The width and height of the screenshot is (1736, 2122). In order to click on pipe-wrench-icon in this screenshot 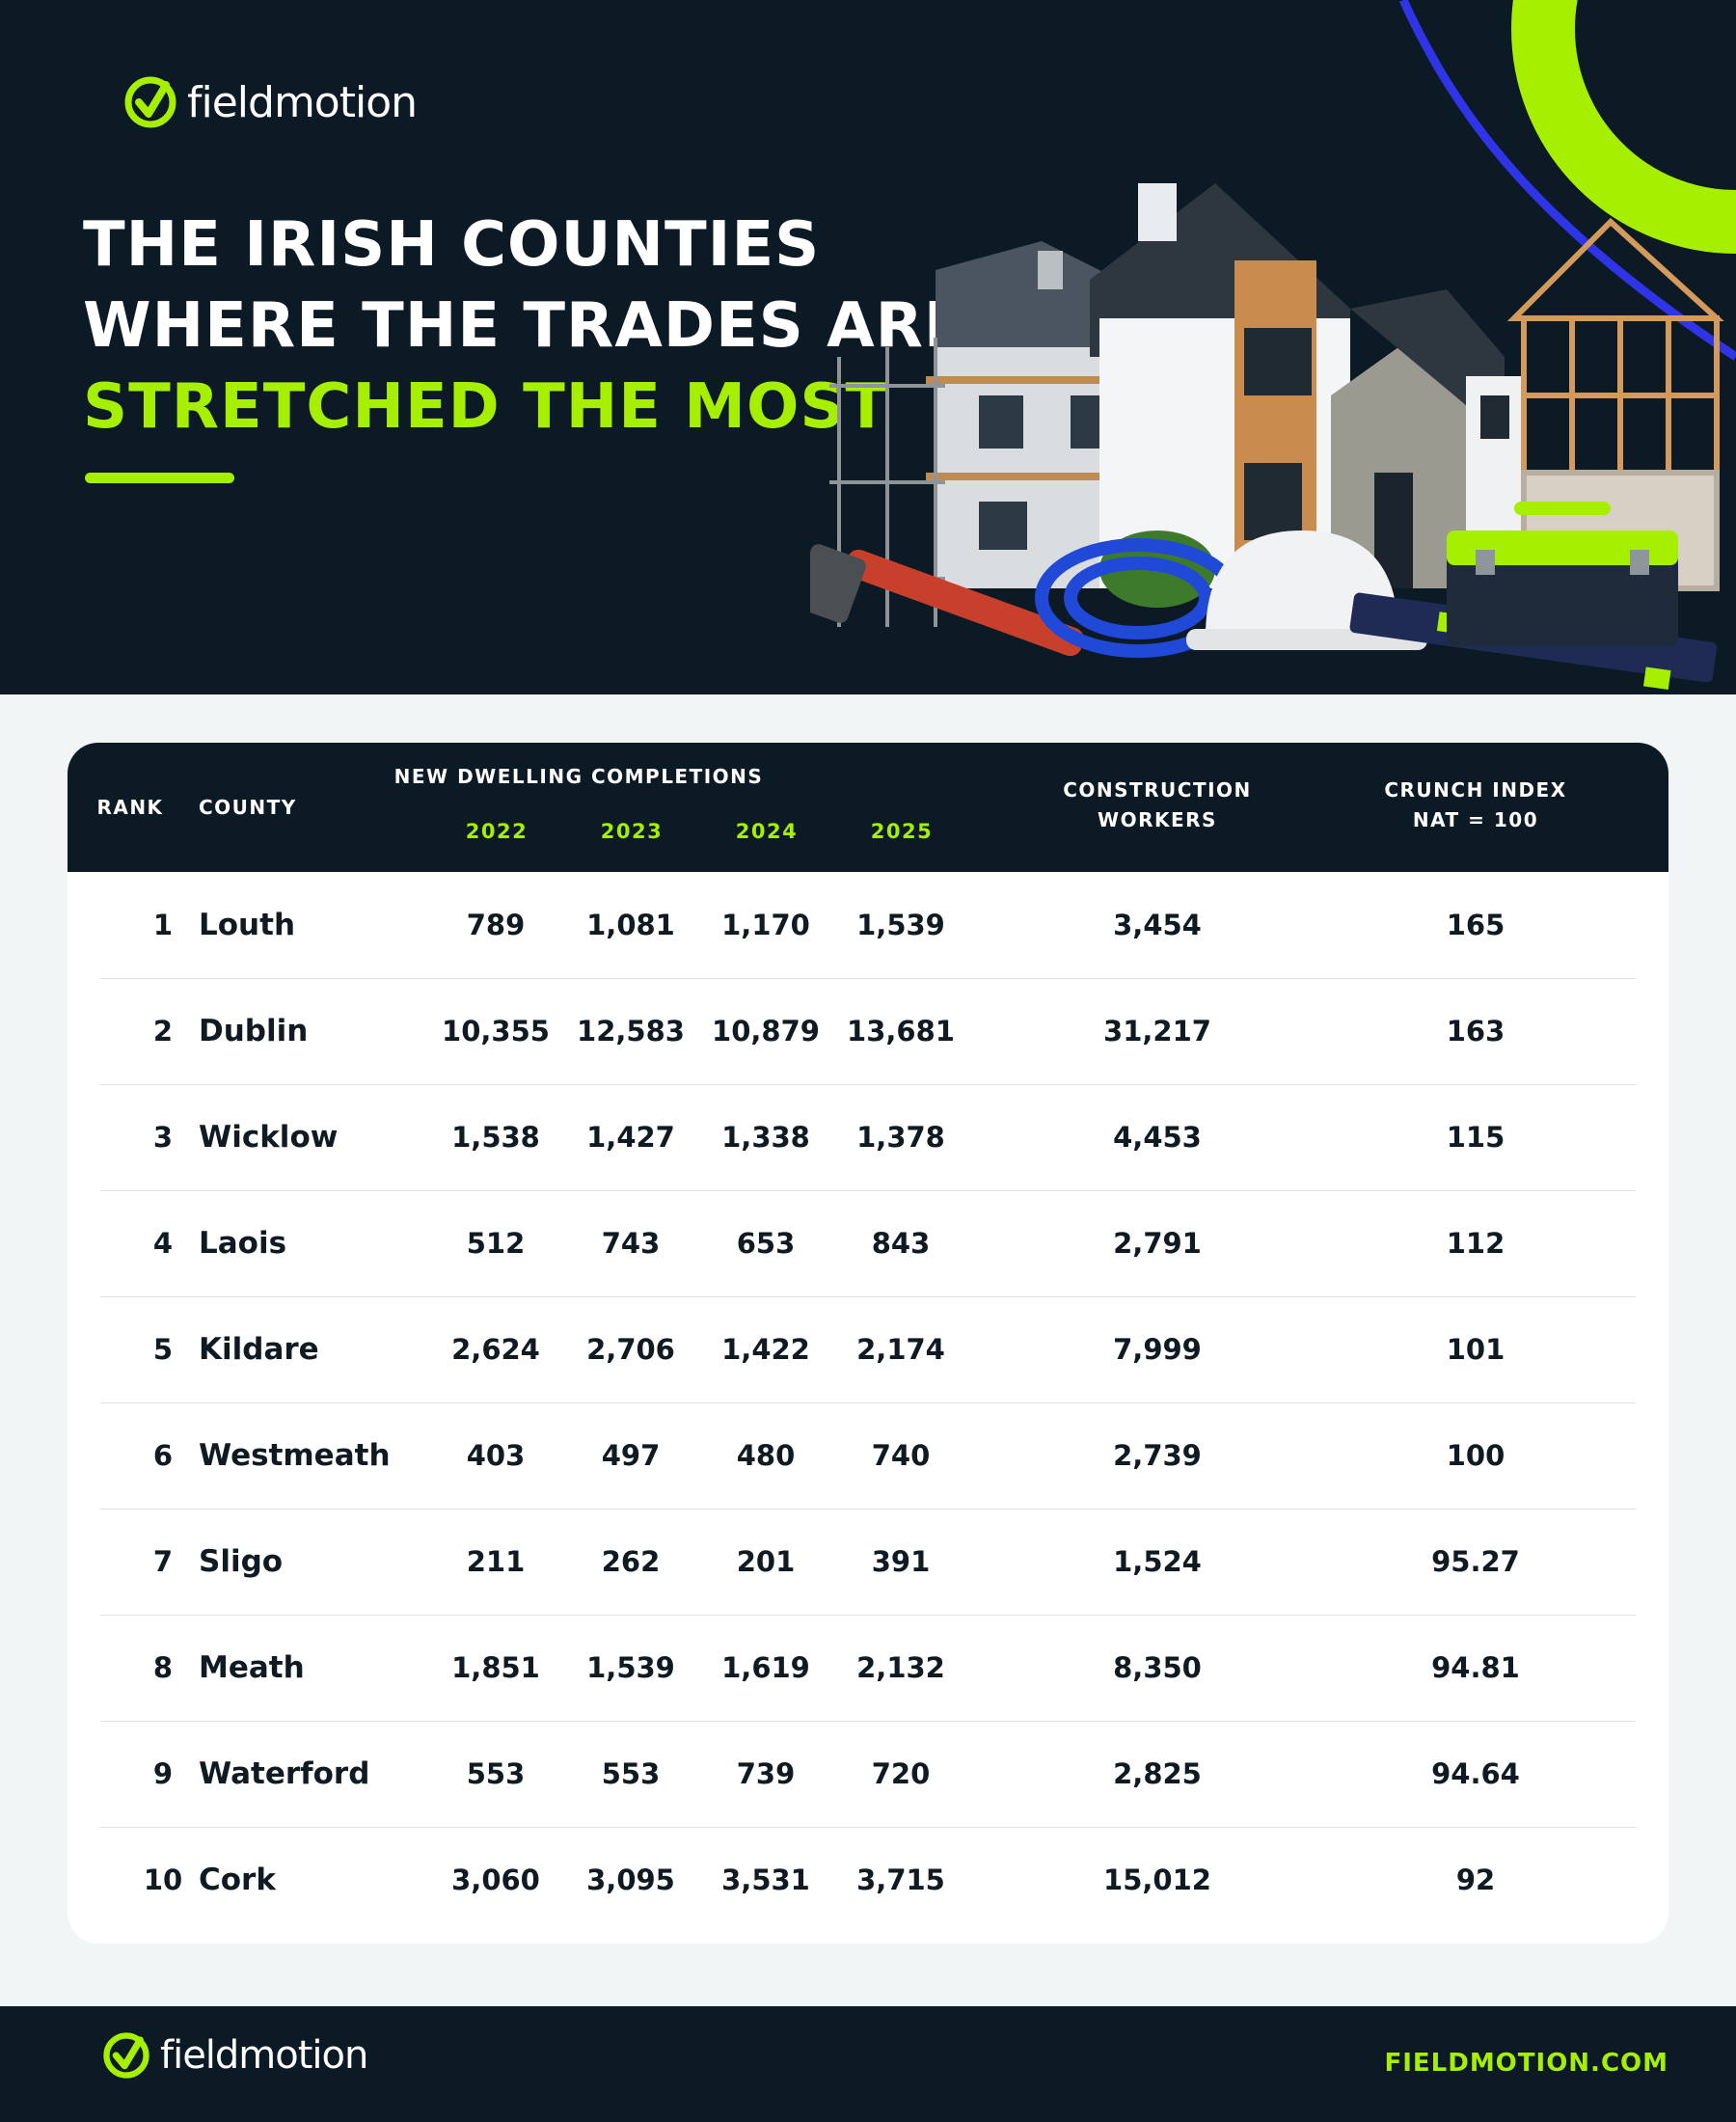, I will do `click(947, 601)`.